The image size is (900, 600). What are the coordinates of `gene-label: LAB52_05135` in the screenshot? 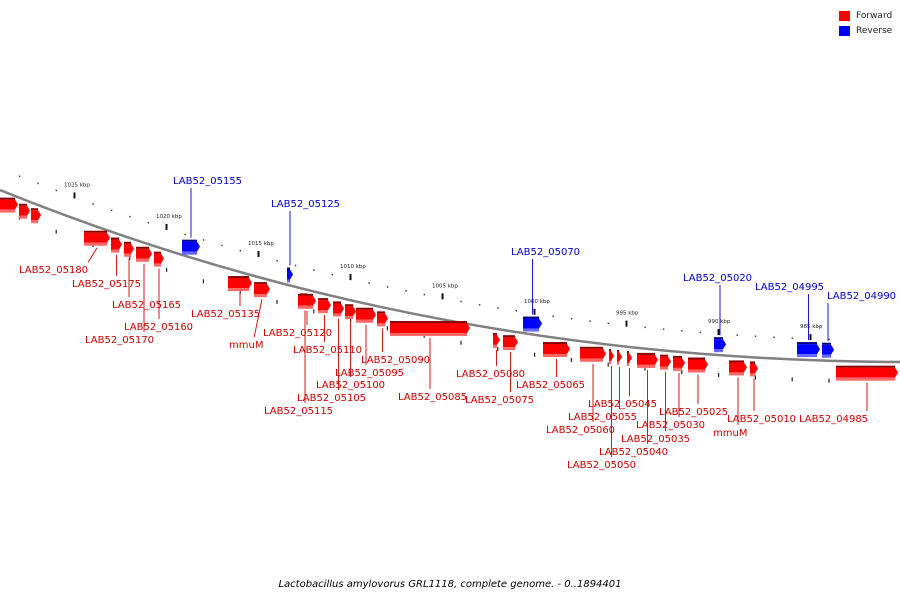 It's located at (225, 314).